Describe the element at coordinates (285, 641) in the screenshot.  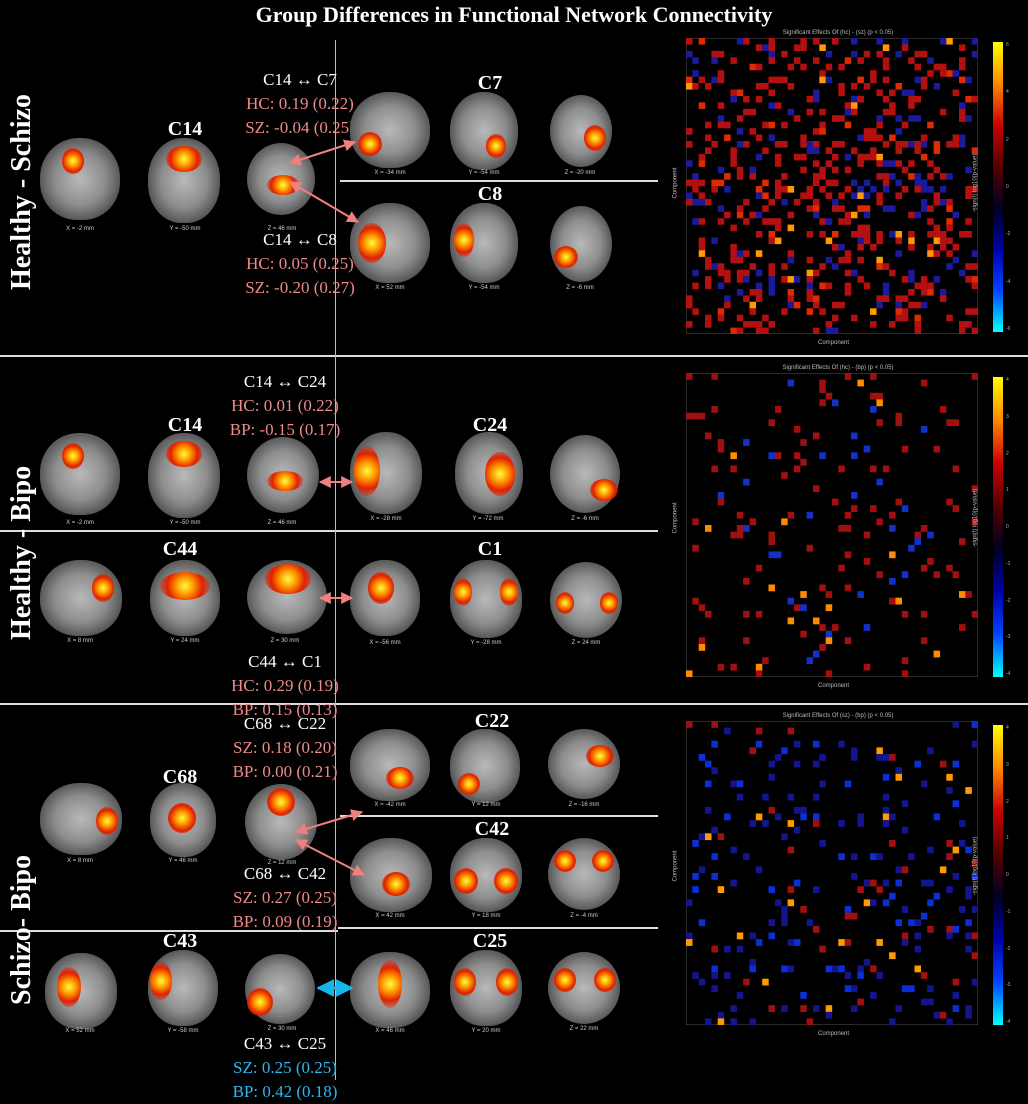
I see `coord-label: Z = 30 mm` at that location.